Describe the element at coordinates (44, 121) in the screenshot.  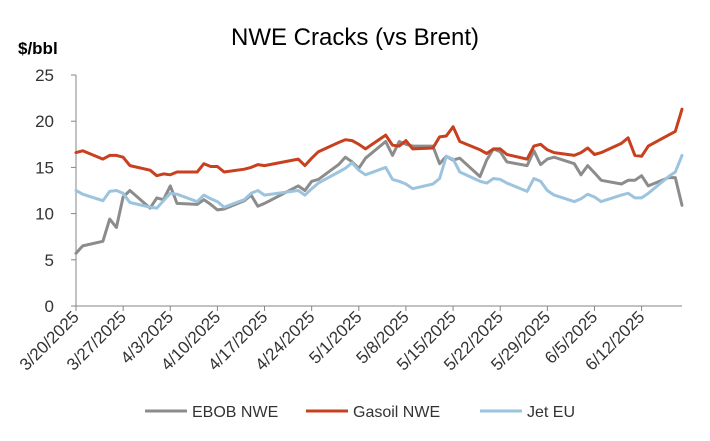
I see `y-tick-label: 20` at that location.